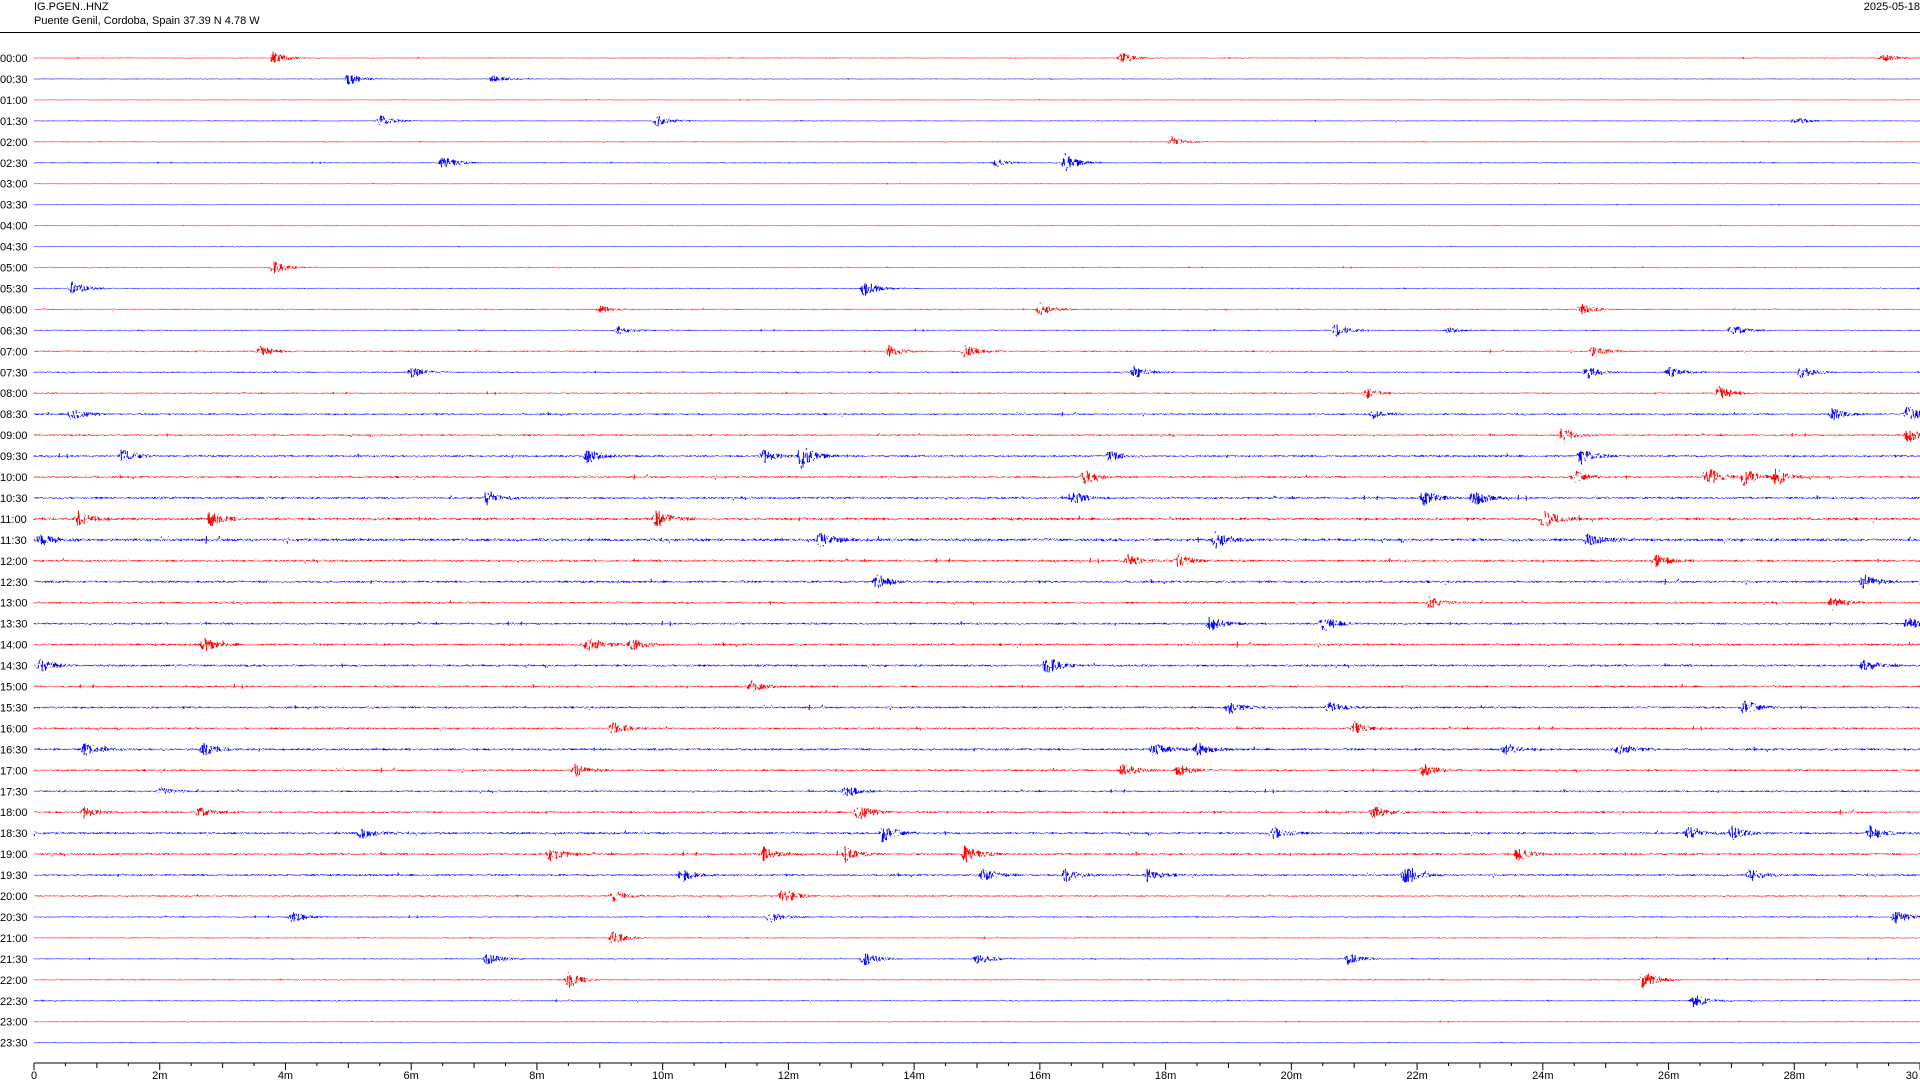  What do you see at coordinates (14, 729) in the screenshot?
I see `row-time-label: 16:00` at bounding box center [14, 729].